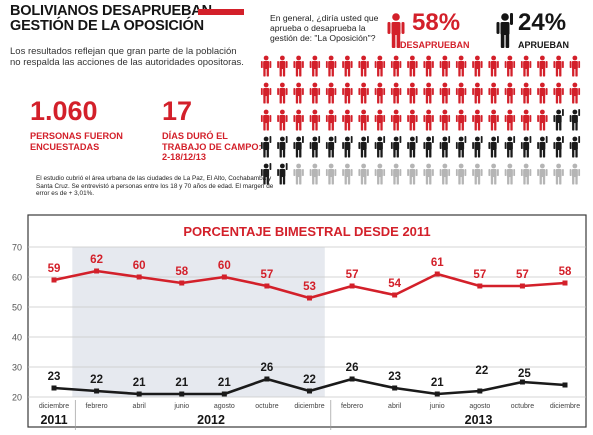 The height and width of the screenshot is (435, 593). I want to click on x-tick-label: diciembre, so click(309, 406).